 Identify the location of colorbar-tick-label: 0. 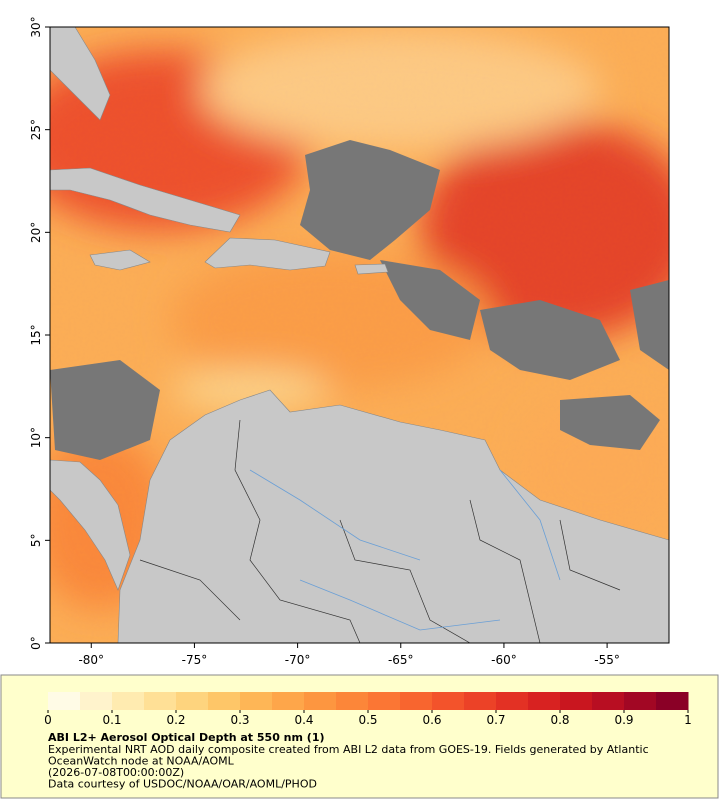
(48, 720).